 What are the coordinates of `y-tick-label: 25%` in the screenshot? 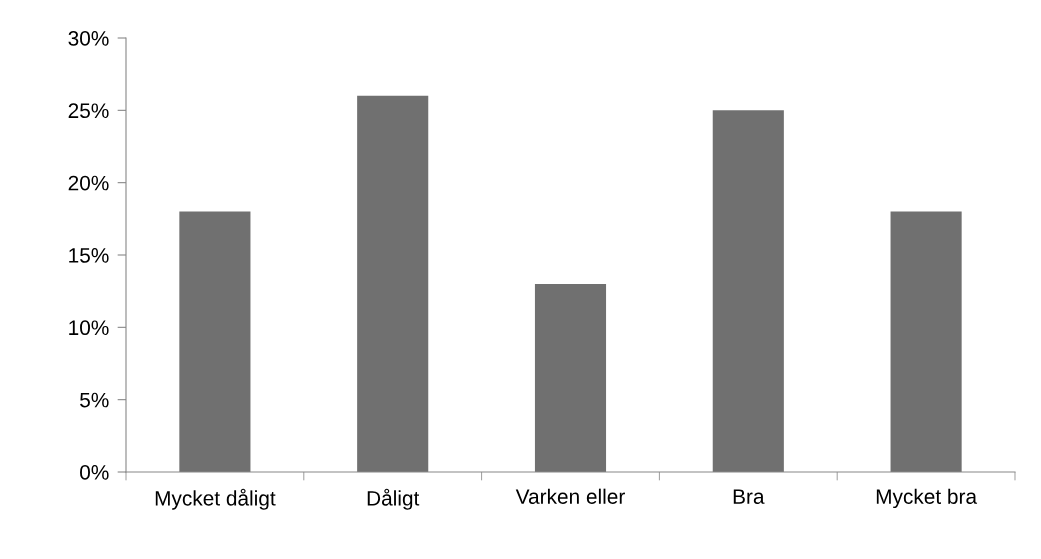 It's located at (88, 111).